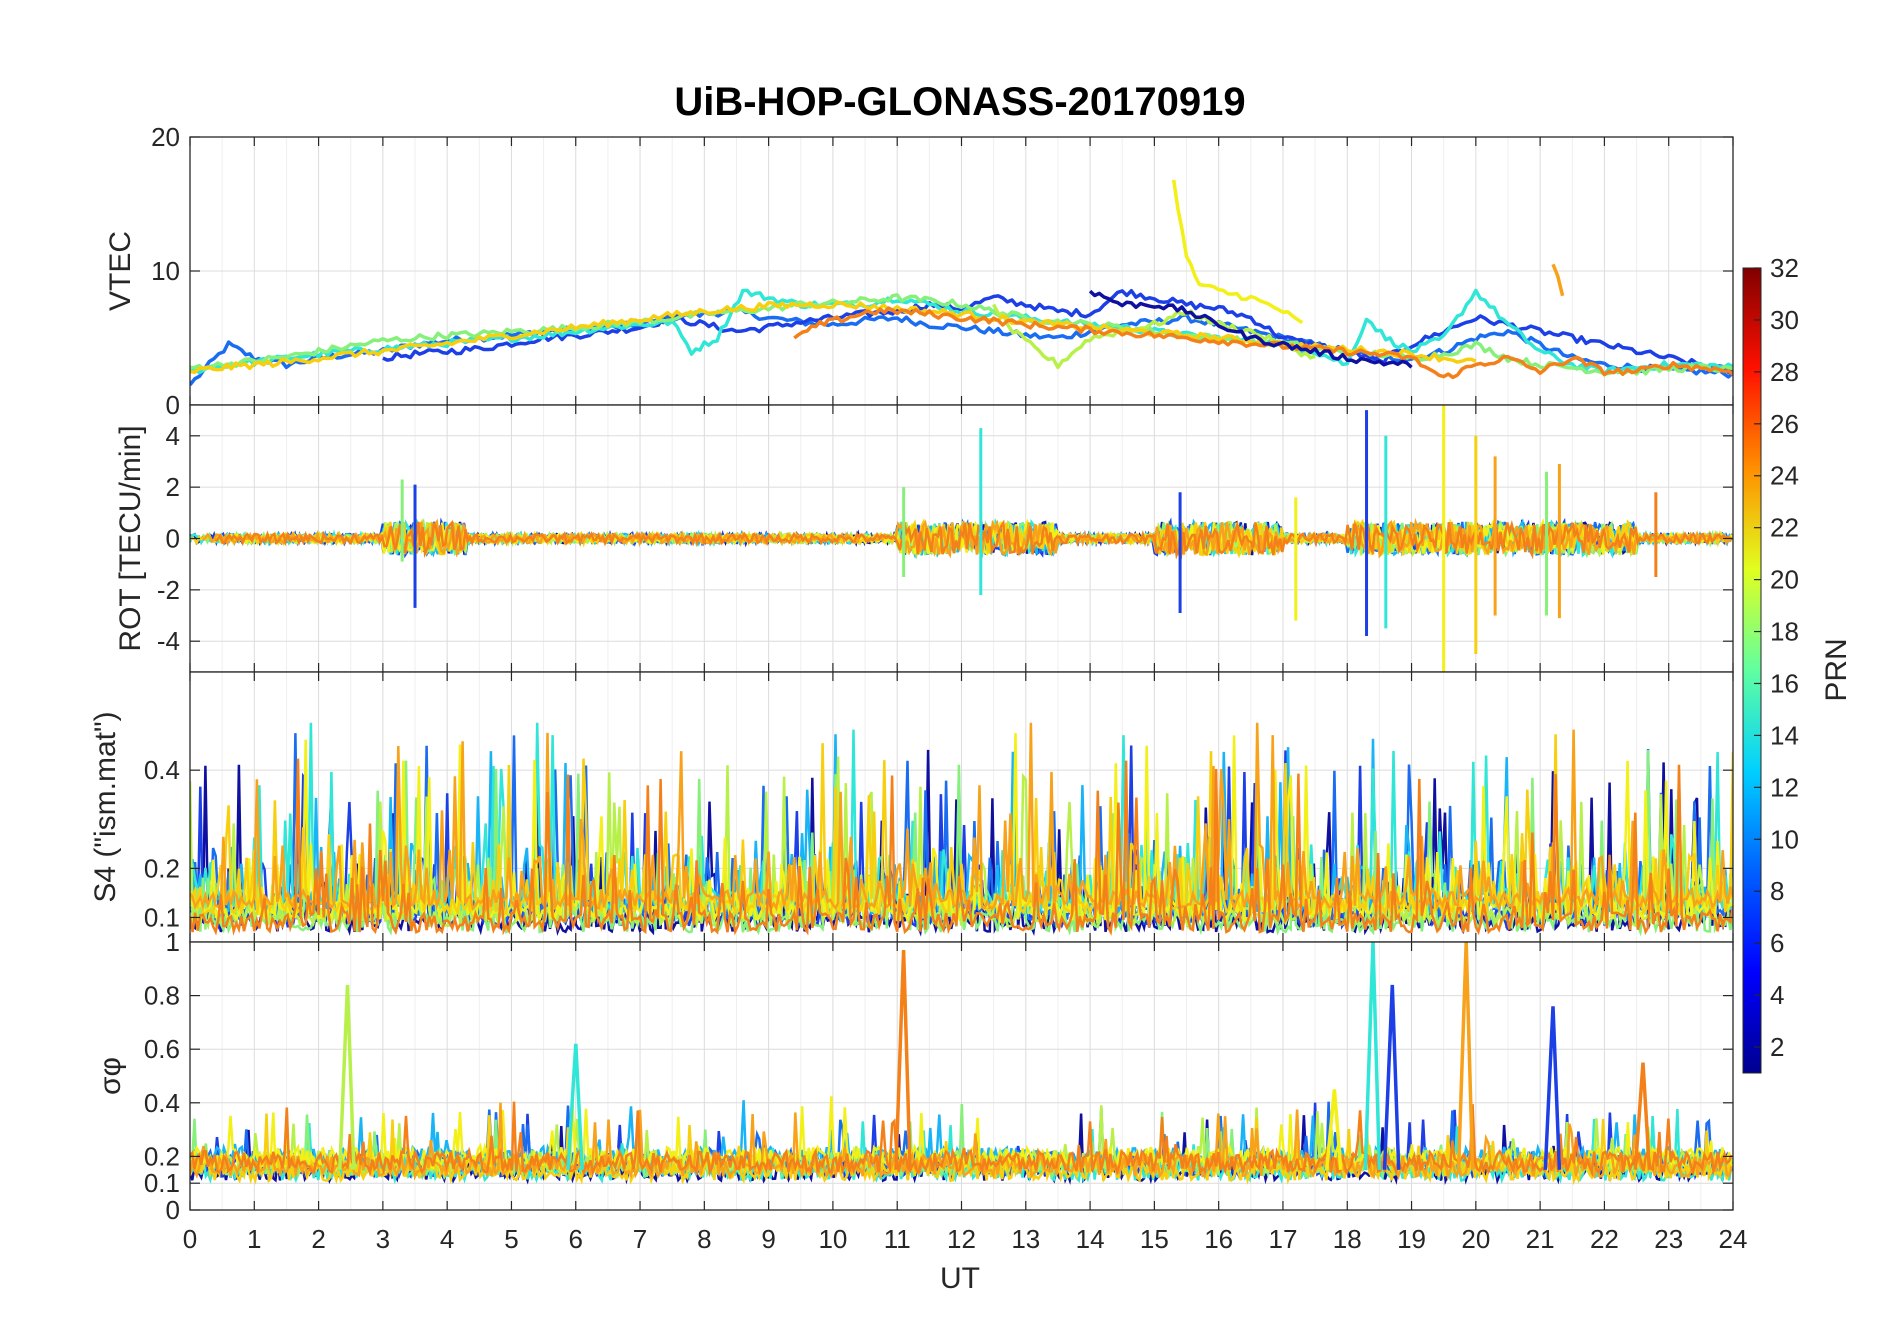 Image resolution: width=1902 pixels, height=1330 pixels. What do you see at coordinates (162, 996) in the screenshot?
I see `y-tick-label: 0.8` at bounding box center [162, 996].